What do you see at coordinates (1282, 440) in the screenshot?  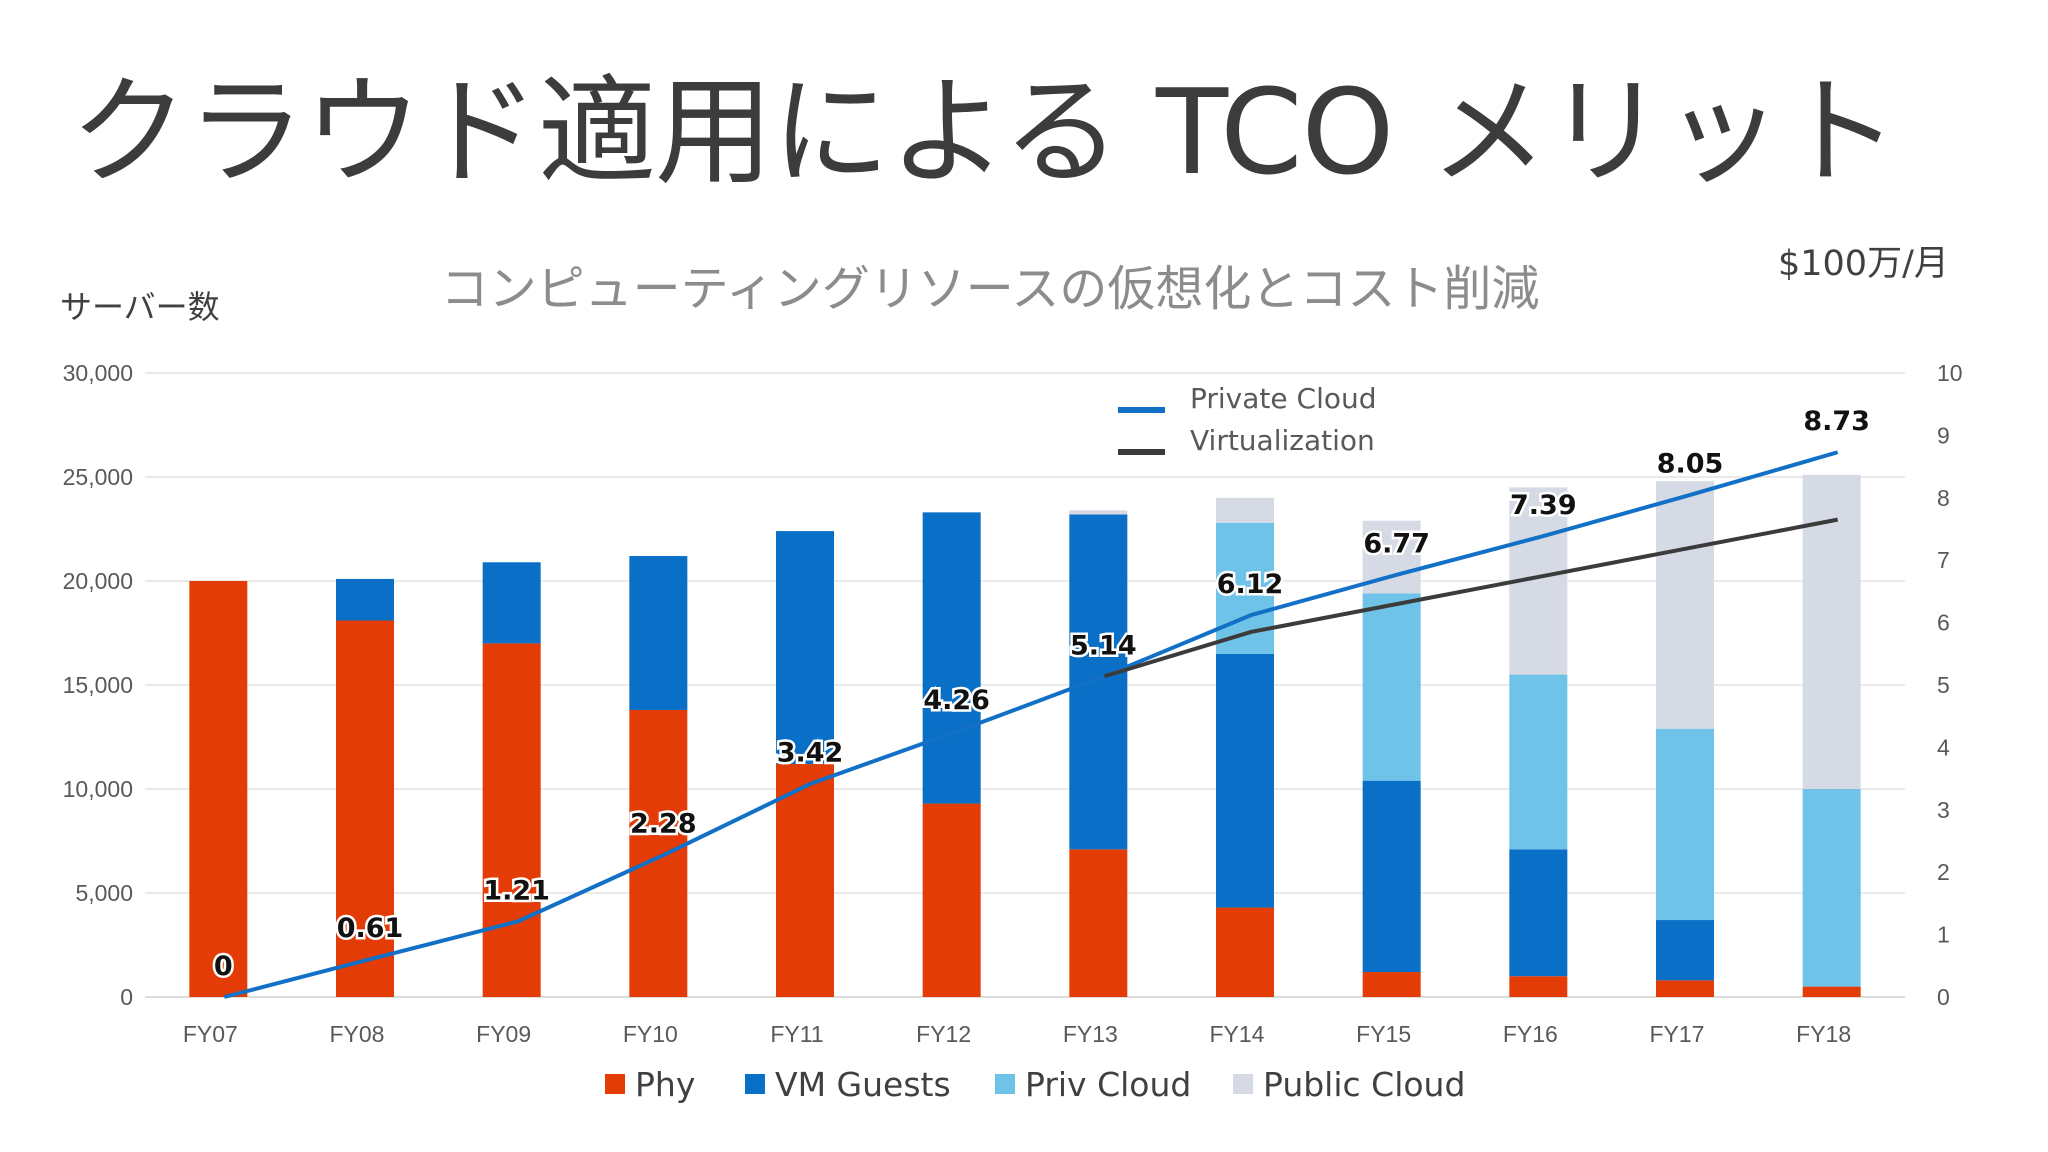 I see `legend-label: Virtualization` at bounding box center [1282, 440].